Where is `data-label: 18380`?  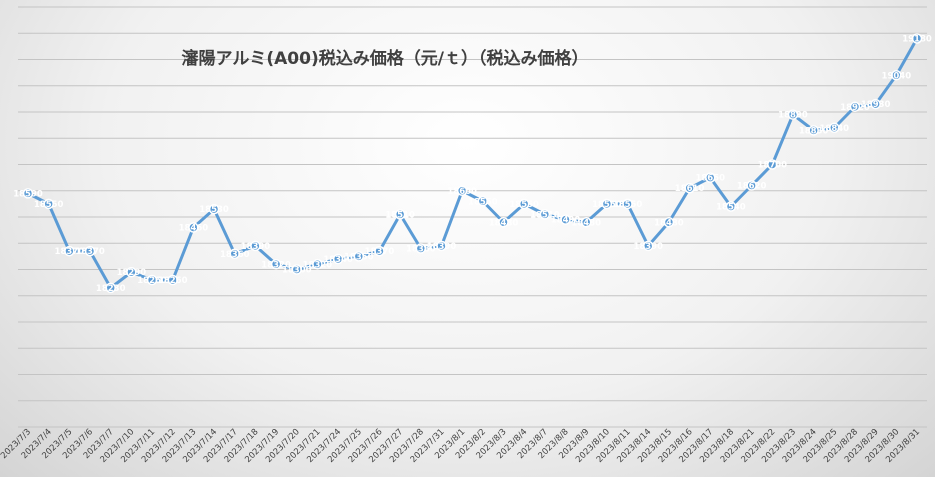
data-label: 18380 is located at coordinates (421, 250).